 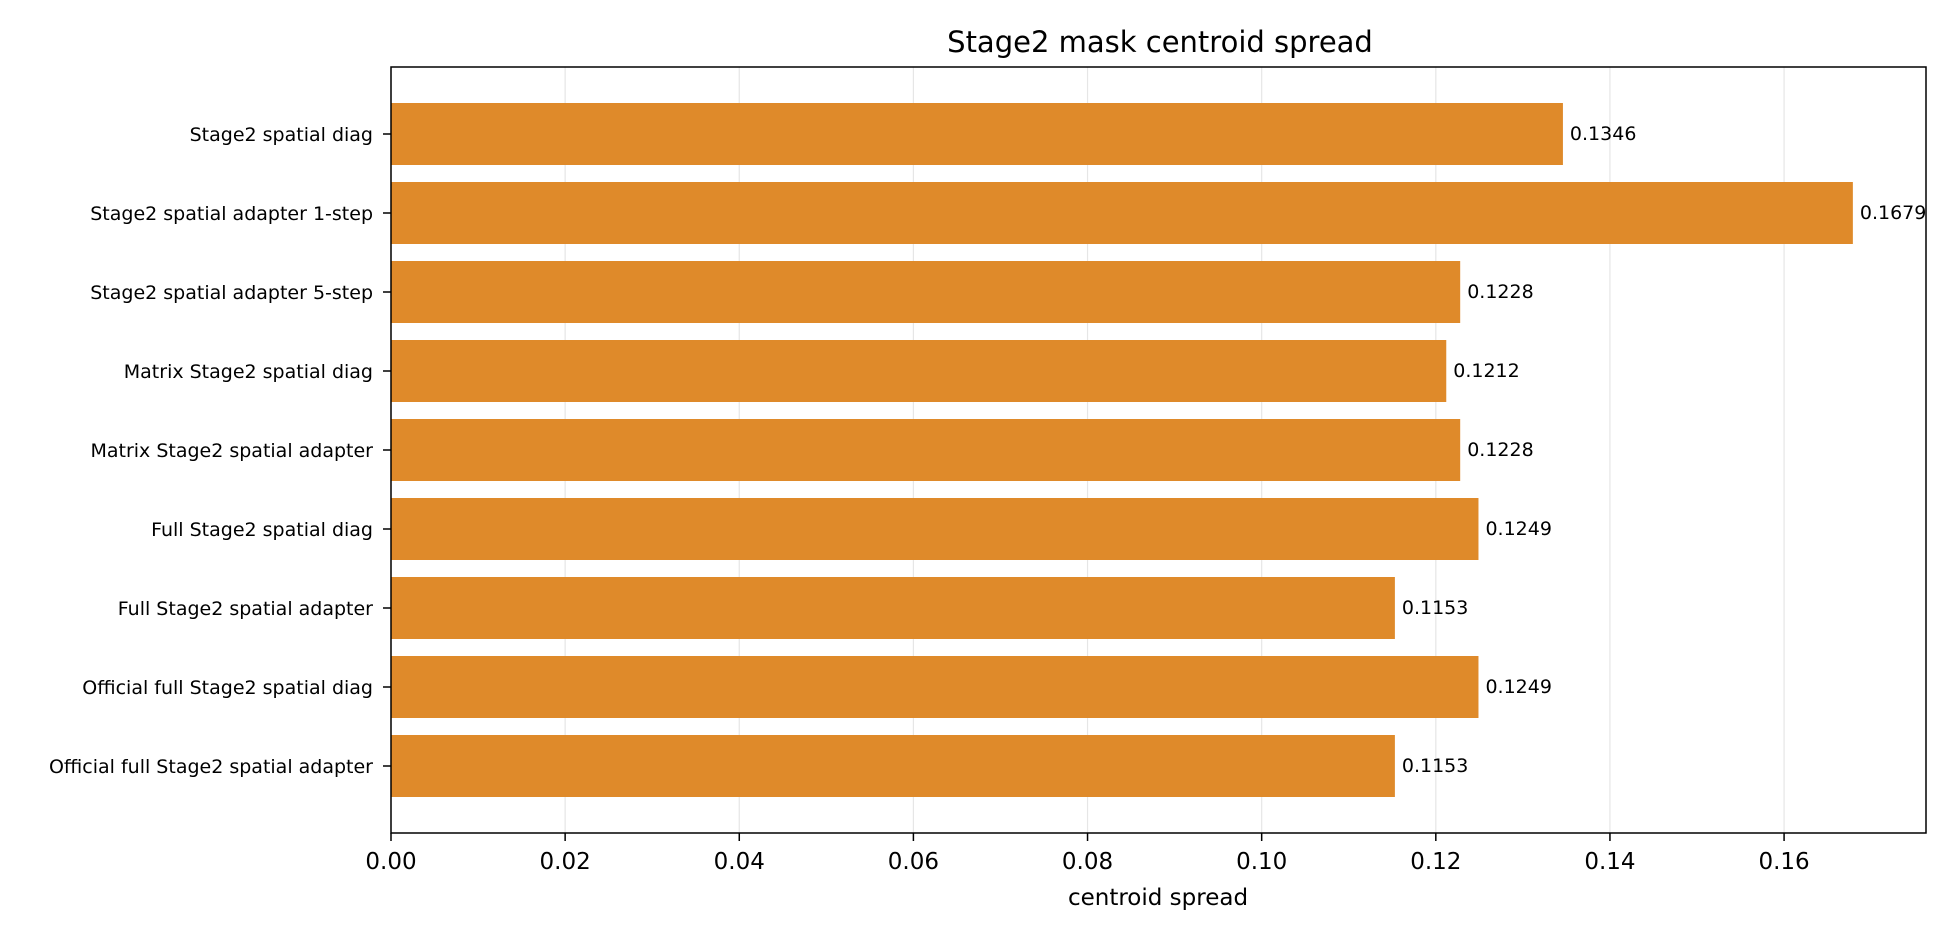 I want to click on x-tick-label: 0.12, so click(x=1435, y=862).